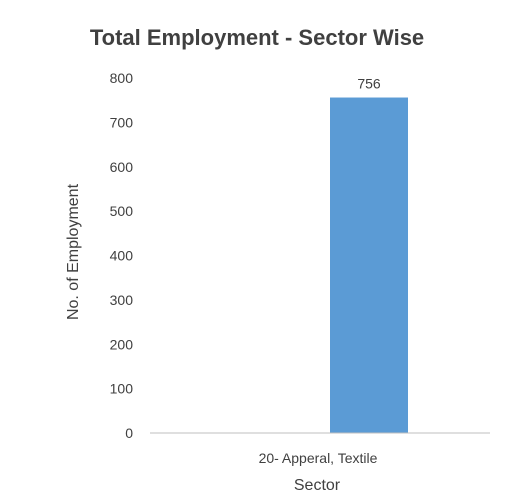  Describe the element at coordinates (122, 78) in the screenshot. I see `y-tick-label: 800` at that location.